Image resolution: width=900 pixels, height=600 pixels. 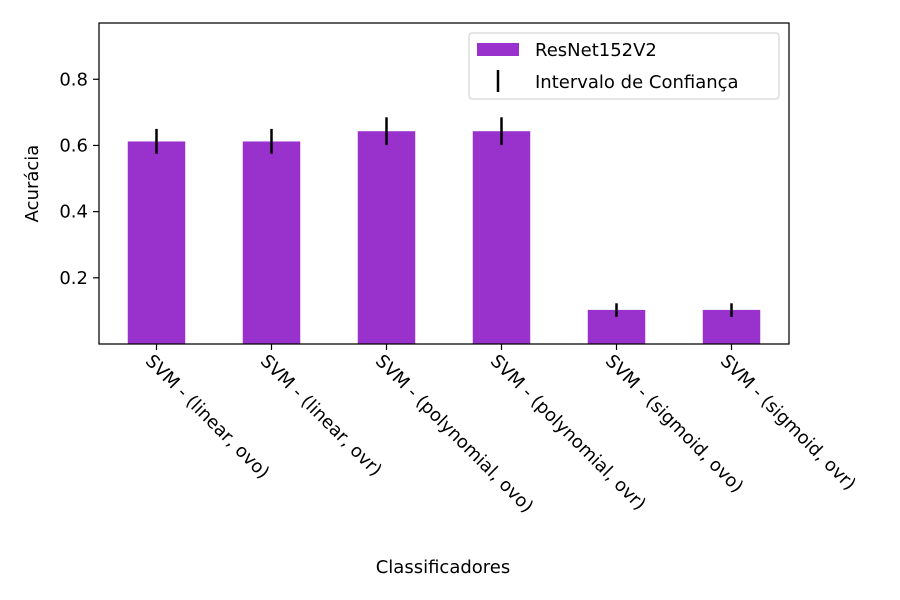 I want to click on legend-box, so click(x=624, y=66).